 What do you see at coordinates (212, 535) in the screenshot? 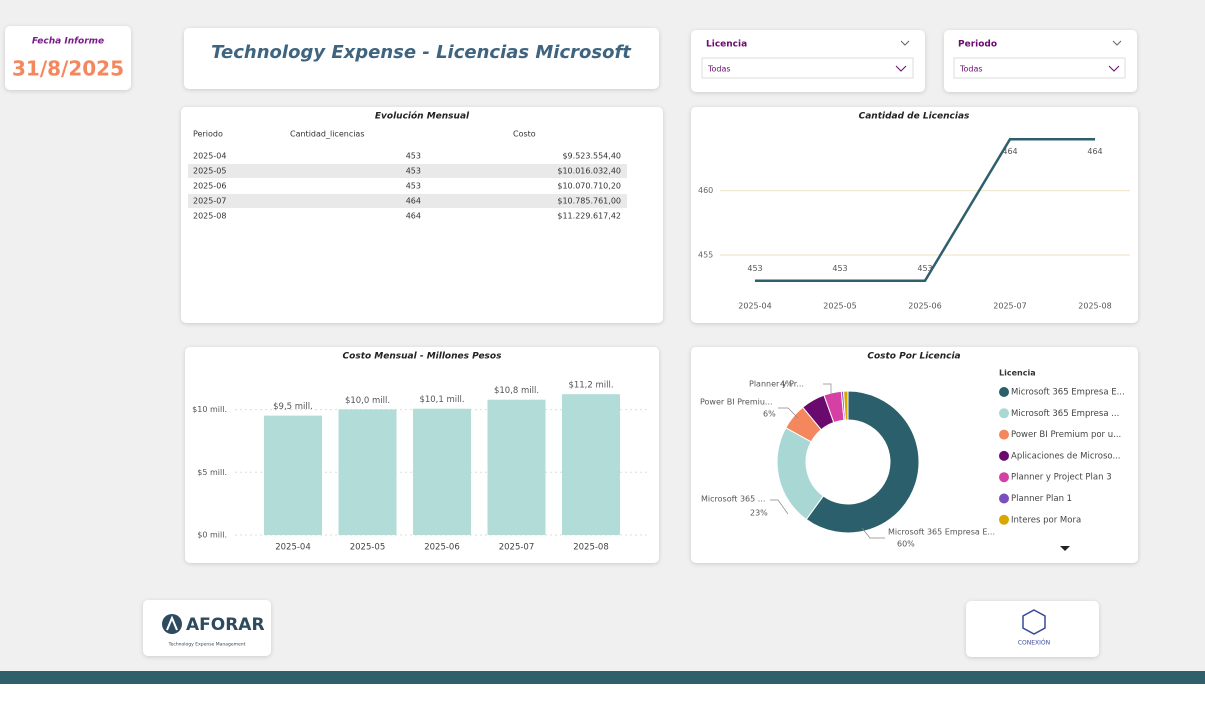
I see `y-tick-label: $0 mill.` at bounding box center [212, 535].